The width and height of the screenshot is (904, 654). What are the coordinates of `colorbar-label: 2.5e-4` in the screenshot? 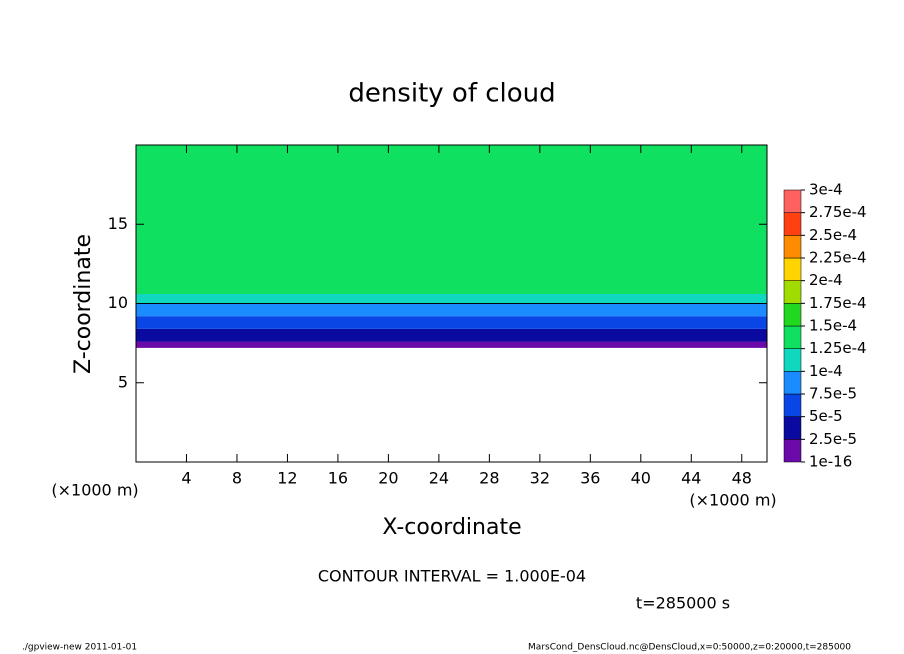 It's located at (833, 235).